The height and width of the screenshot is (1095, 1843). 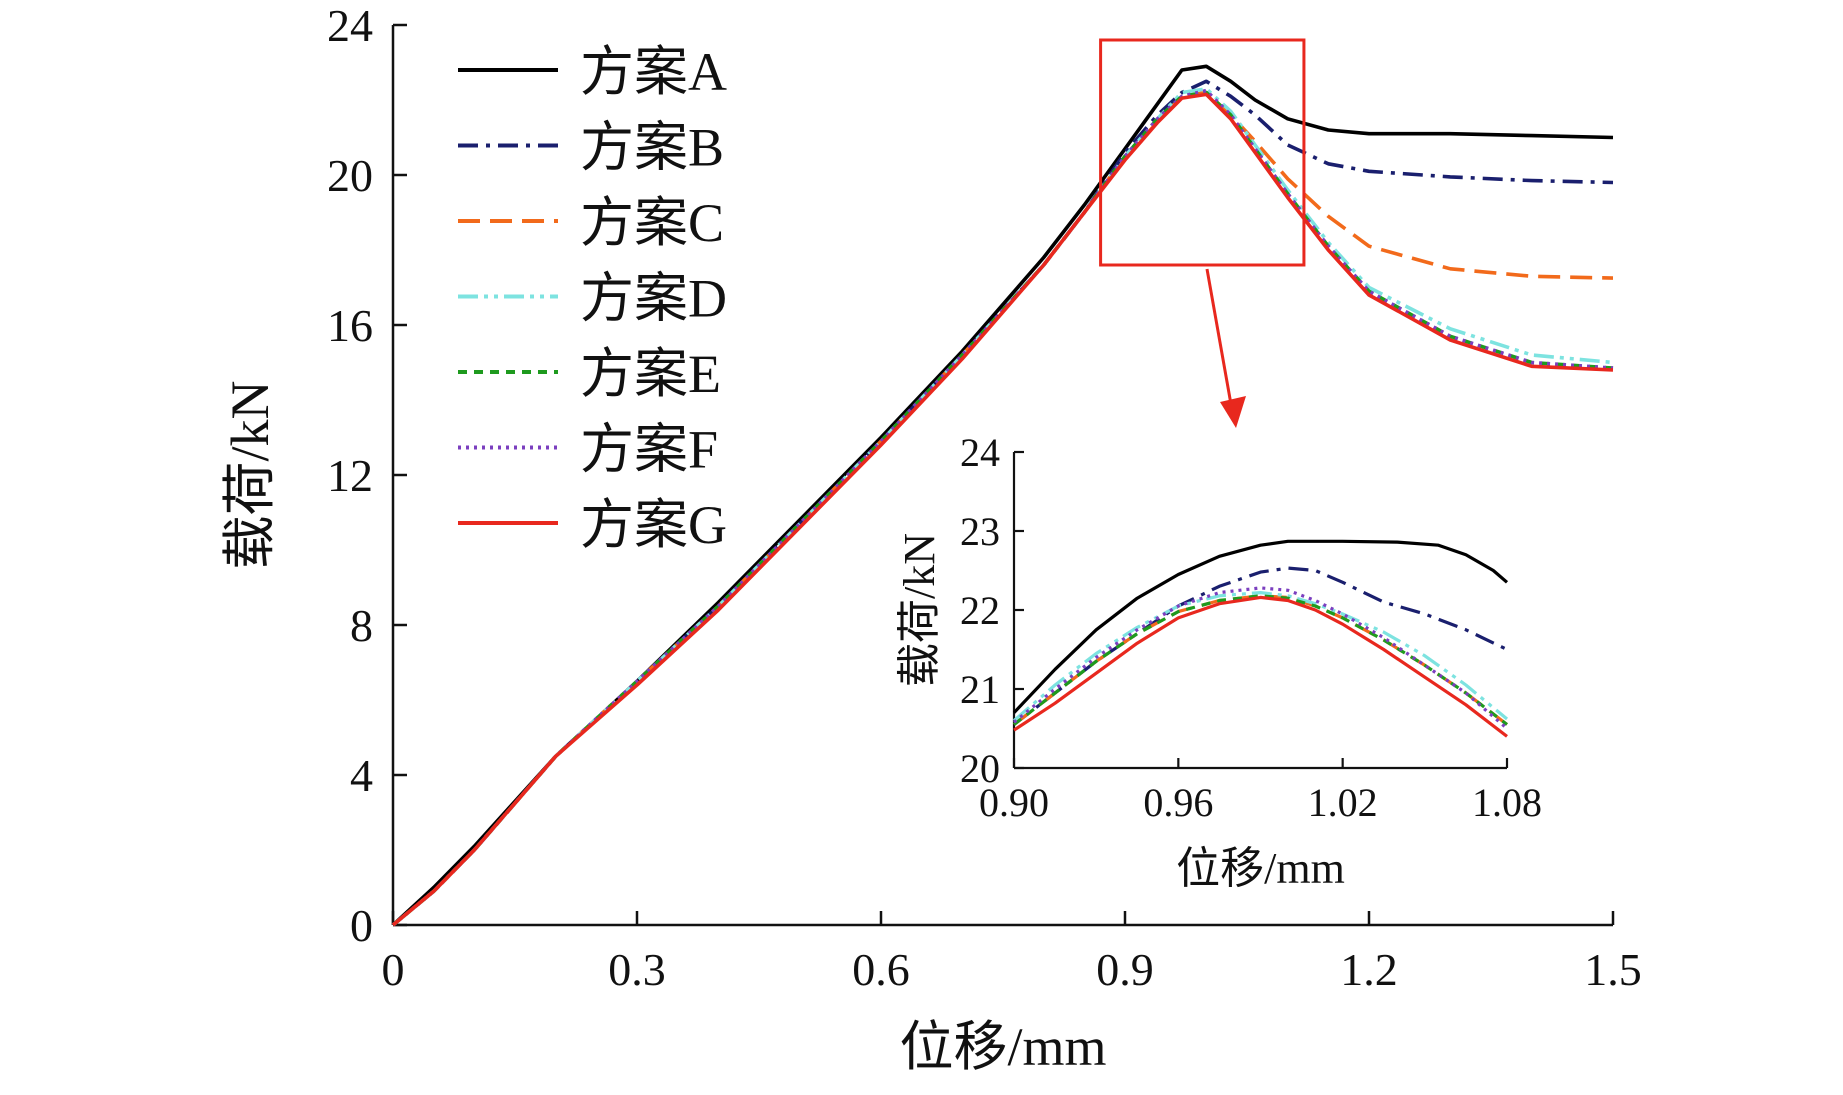 I want to click on y-tick-label: 16, so click(x=350, y=325).